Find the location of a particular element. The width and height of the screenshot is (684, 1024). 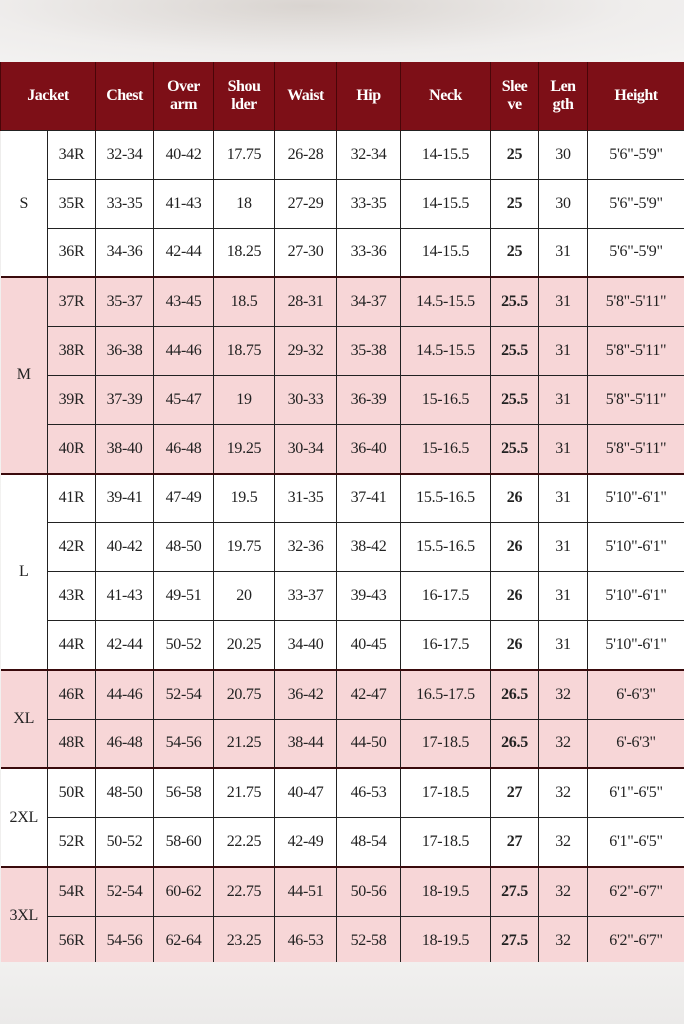

size-group-label: M is located at coordinates (24, 375).